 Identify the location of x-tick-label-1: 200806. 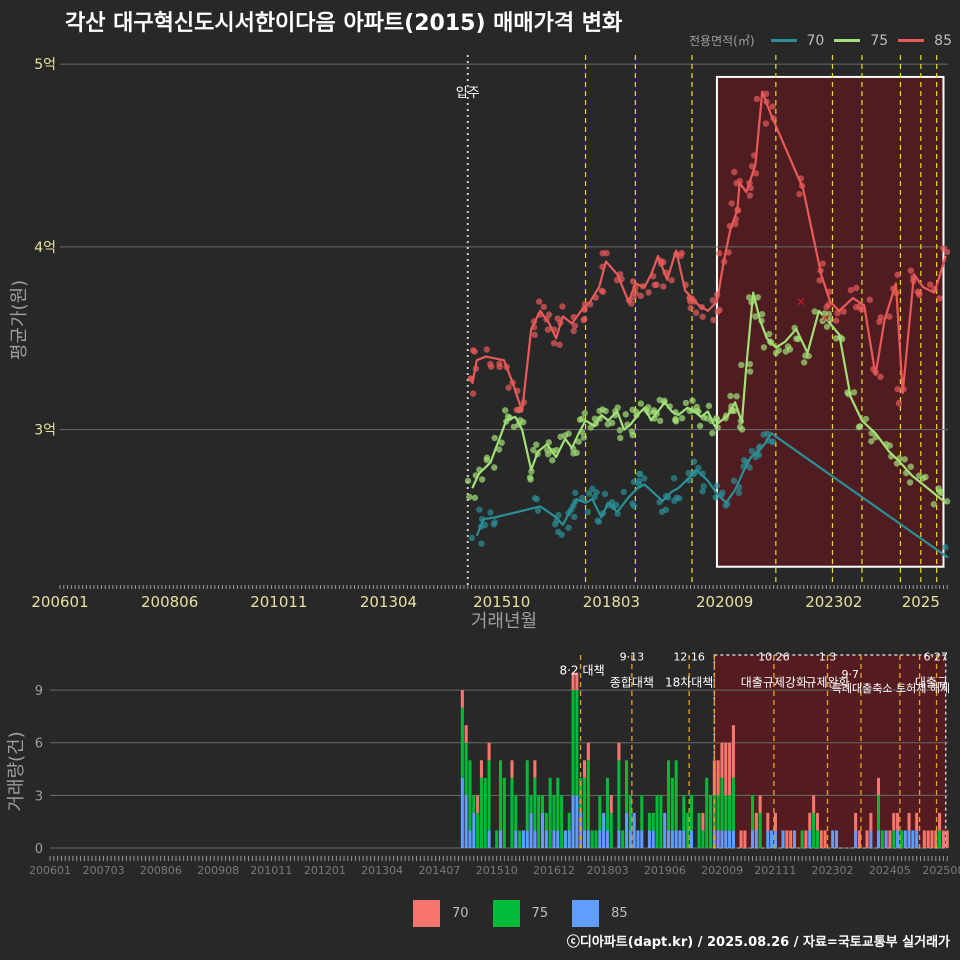
(169, 602).